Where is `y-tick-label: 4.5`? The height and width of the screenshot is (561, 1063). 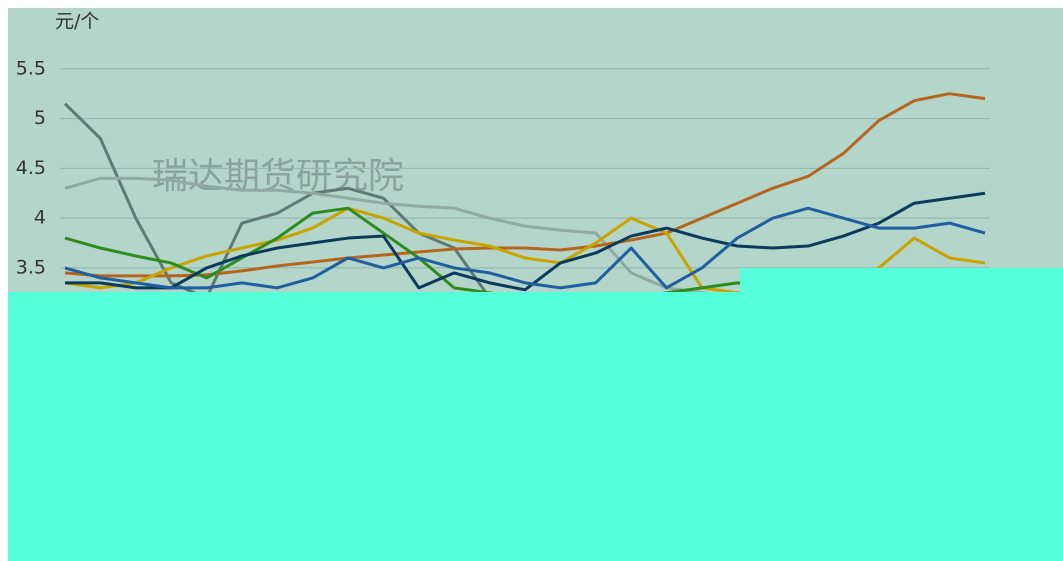
y-tick-label: 4.5 is located at coordinates (31, 168).